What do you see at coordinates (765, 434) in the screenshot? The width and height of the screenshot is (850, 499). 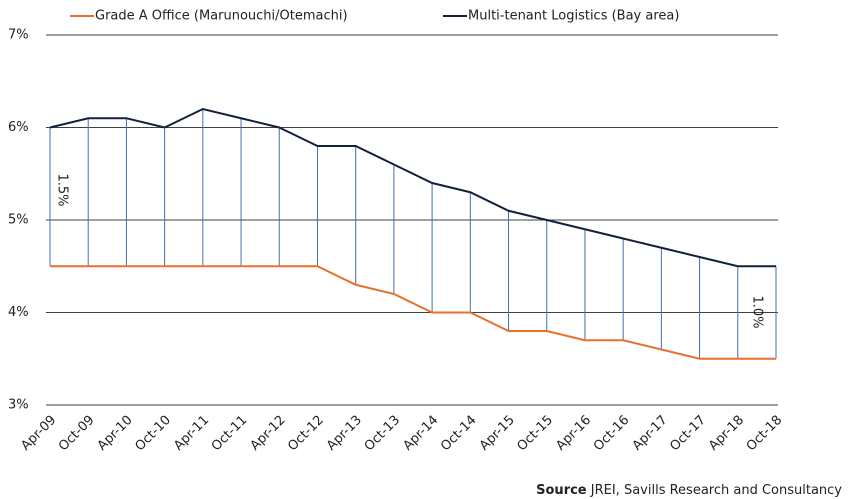 I see `x-tick-label: Oct-18` at bounding box center [765, 434].